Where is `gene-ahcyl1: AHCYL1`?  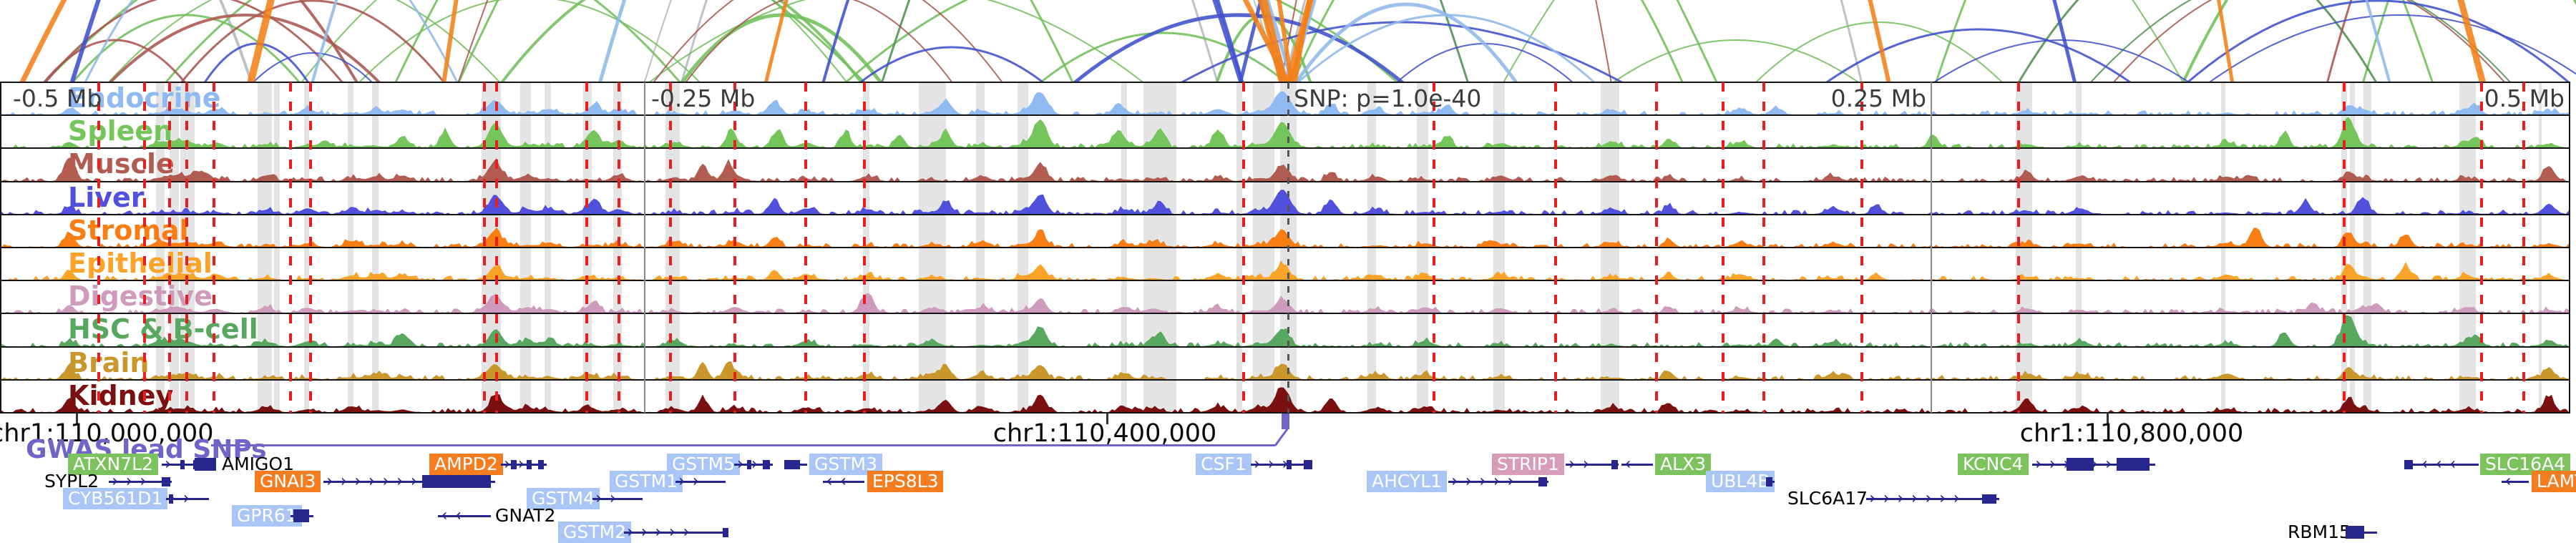 gene-ahcyl1: AHCYL1 is located at coordinates (1407, 482).